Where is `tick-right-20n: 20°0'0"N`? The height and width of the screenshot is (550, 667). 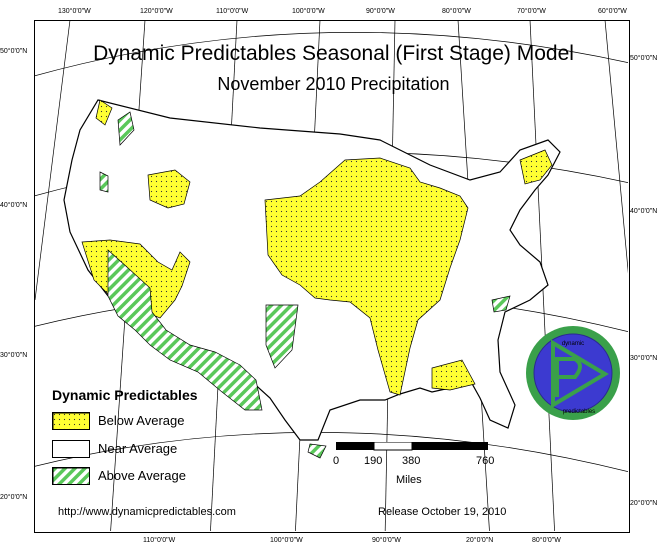
tick-right-20n: 20°0'0"N is located at coordinates (644, 503).